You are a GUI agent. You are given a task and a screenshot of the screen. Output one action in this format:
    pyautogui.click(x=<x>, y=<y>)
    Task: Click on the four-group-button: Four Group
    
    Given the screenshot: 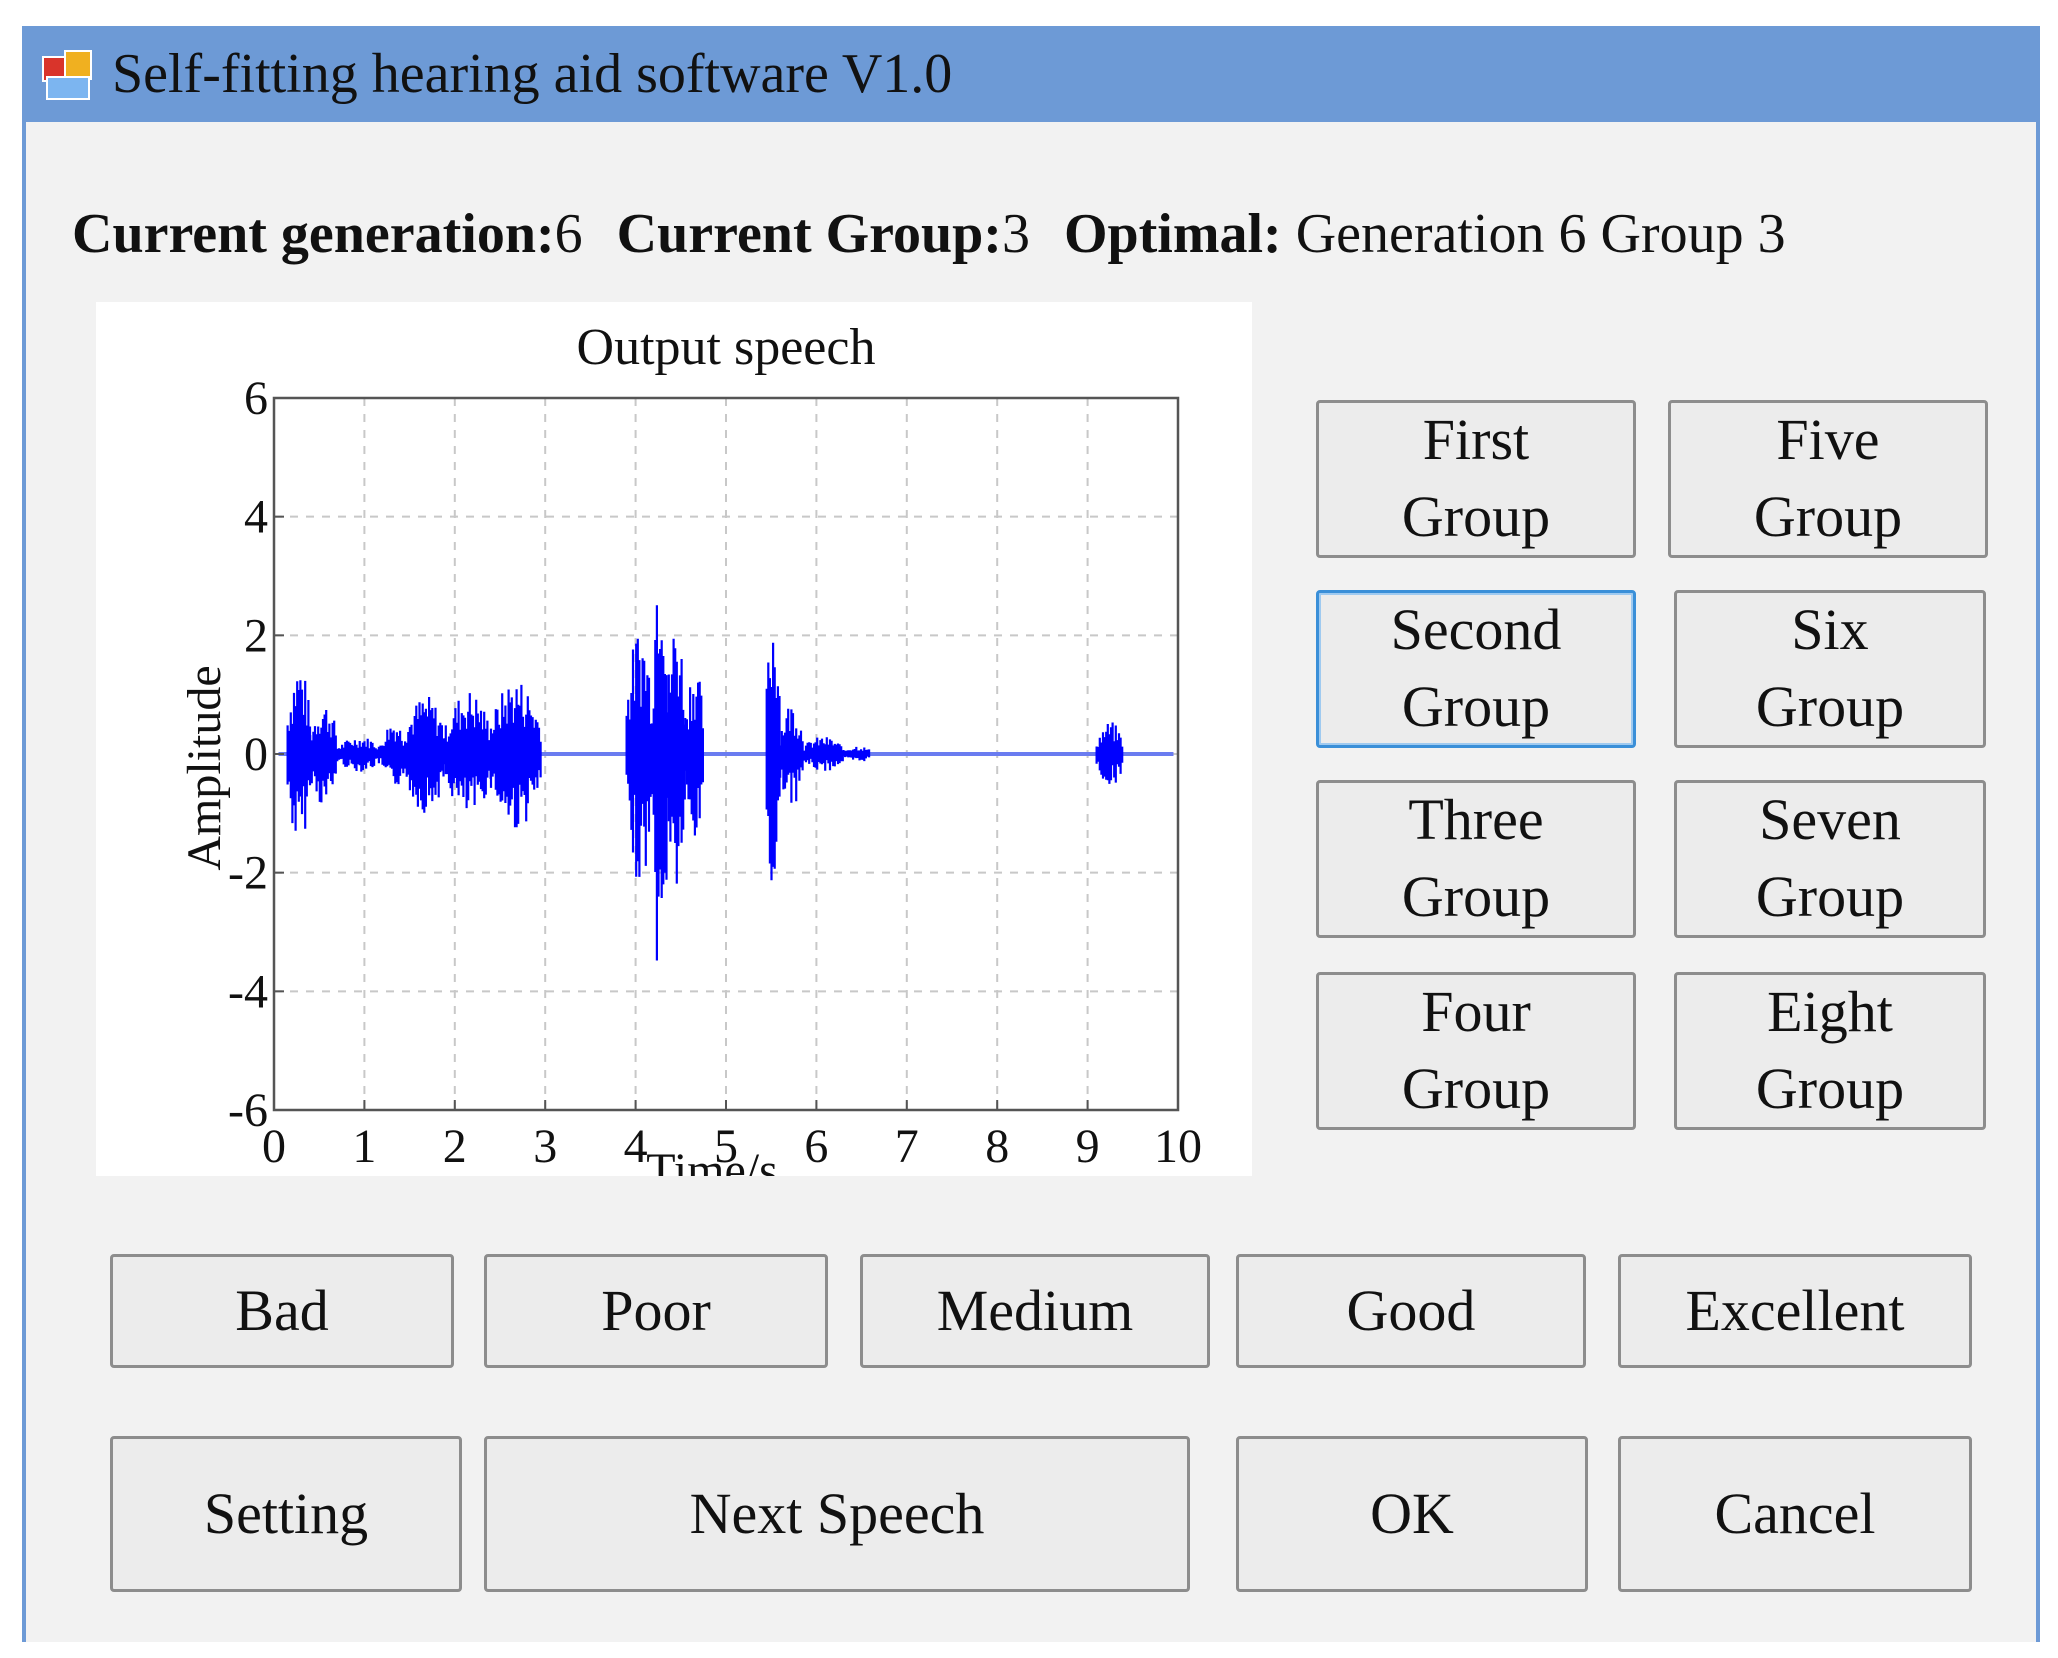 What is the action you would take?
    pyautogui.click(x=1476, y=1051)
    